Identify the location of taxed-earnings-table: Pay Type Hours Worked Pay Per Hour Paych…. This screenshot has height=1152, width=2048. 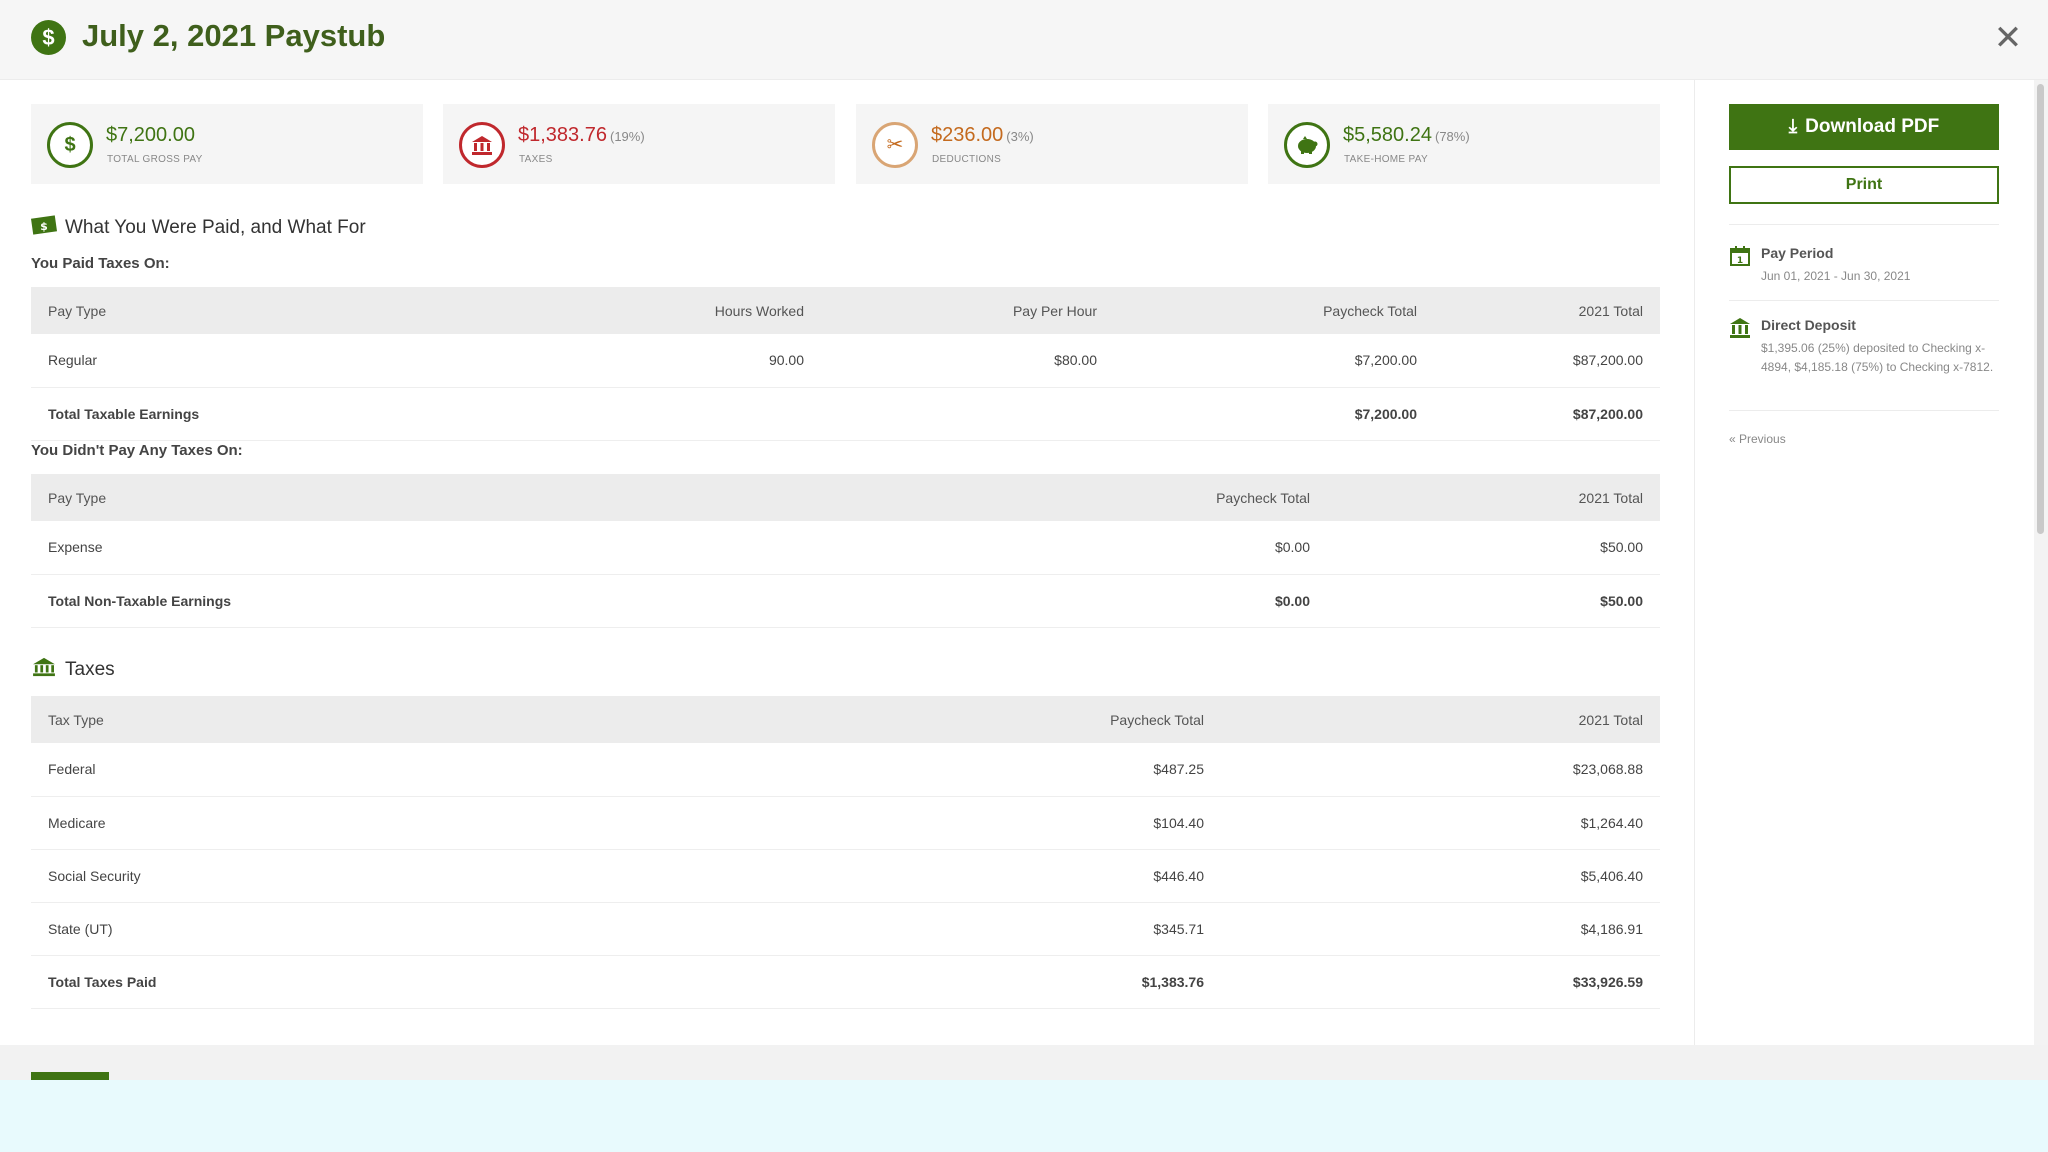
(845, 364).